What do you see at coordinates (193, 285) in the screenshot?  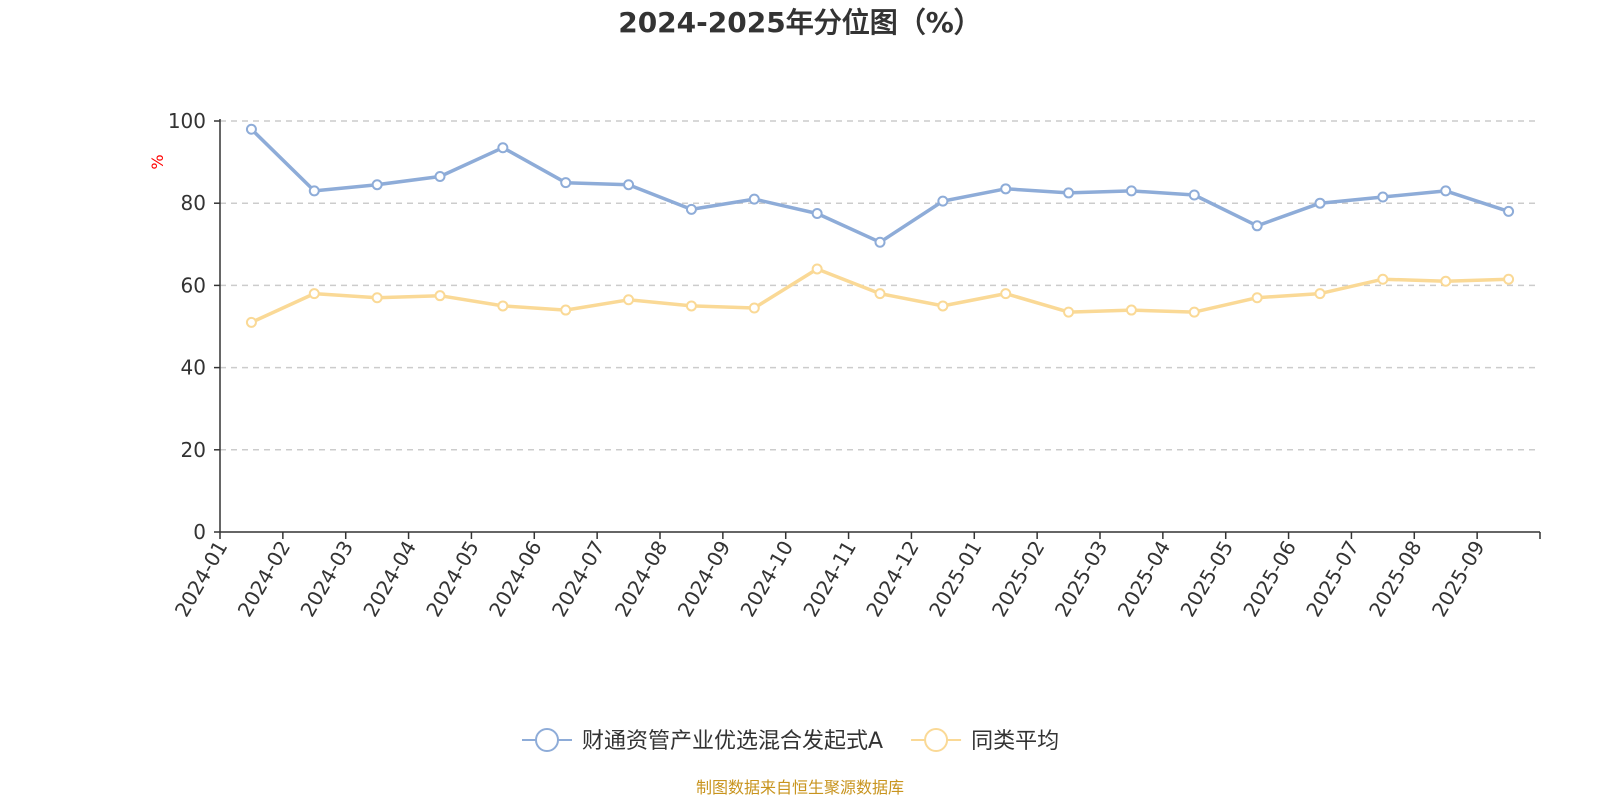 I see `y-tick-label: 60` at bounding box center [193, 285].